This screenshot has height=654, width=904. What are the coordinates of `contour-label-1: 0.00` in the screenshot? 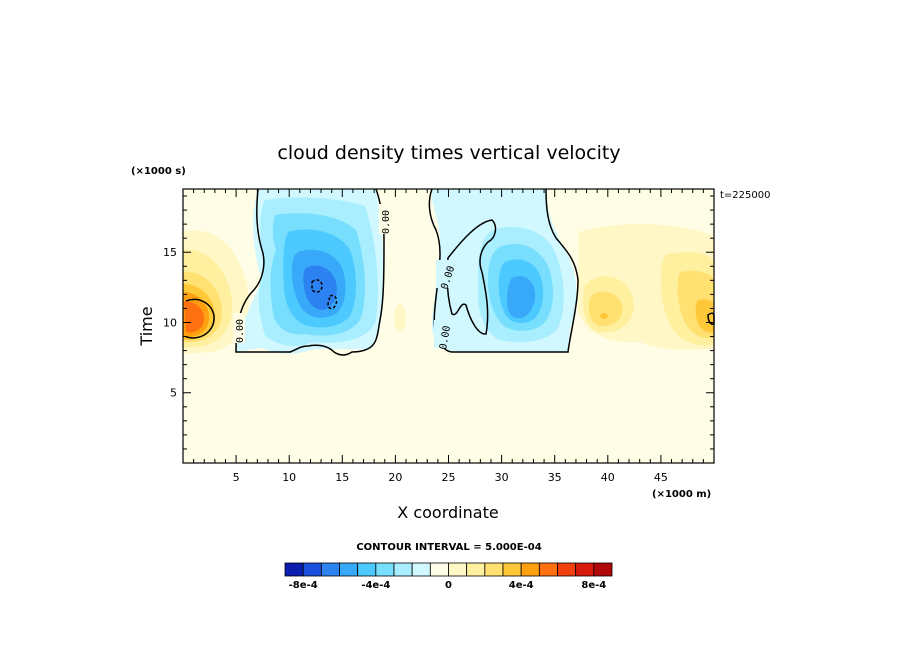 It's located at (240, 331).